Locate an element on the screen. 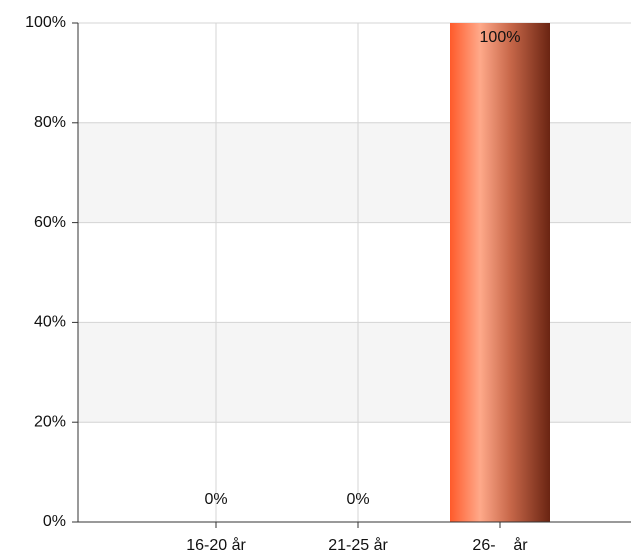  x-tick-label: 26- år is located at coordinates (500, 545).